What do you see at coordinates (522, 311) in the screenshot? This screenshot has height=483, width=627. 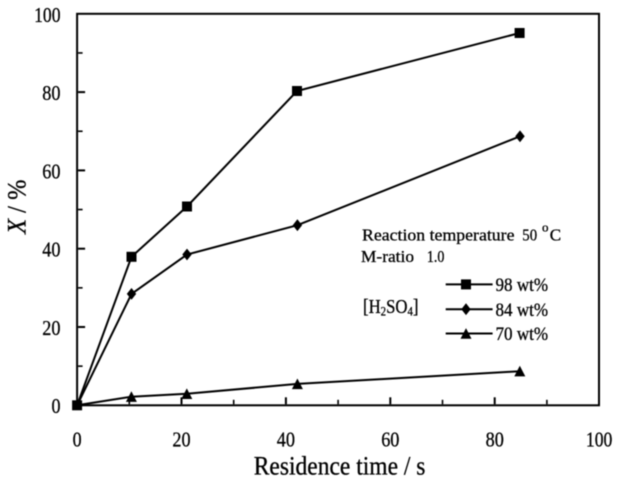 I see `svg-text: 84 wt%` at bounding box center [522, 311].